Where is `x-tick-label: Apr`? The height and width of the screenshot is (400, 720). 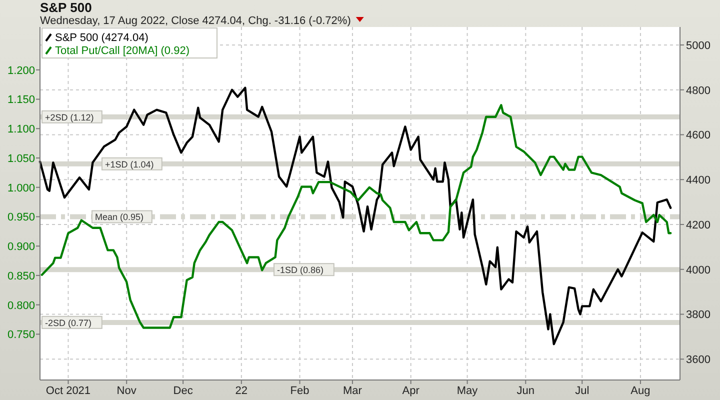 x-tick-label: Apr is located at coordinates (411, 391).